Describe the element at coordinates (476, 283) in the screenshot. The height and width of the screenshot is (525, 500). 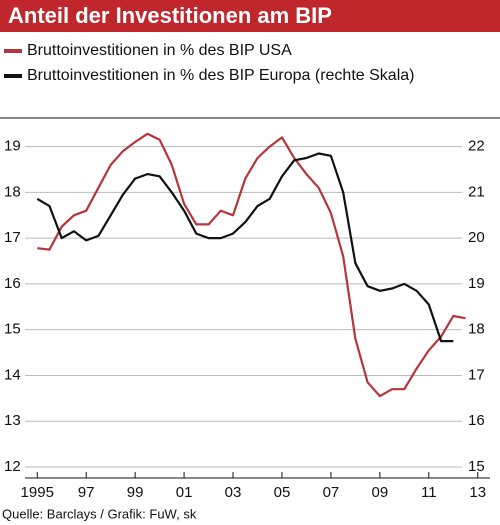
I see `y2-tick-label: 19` at that location.